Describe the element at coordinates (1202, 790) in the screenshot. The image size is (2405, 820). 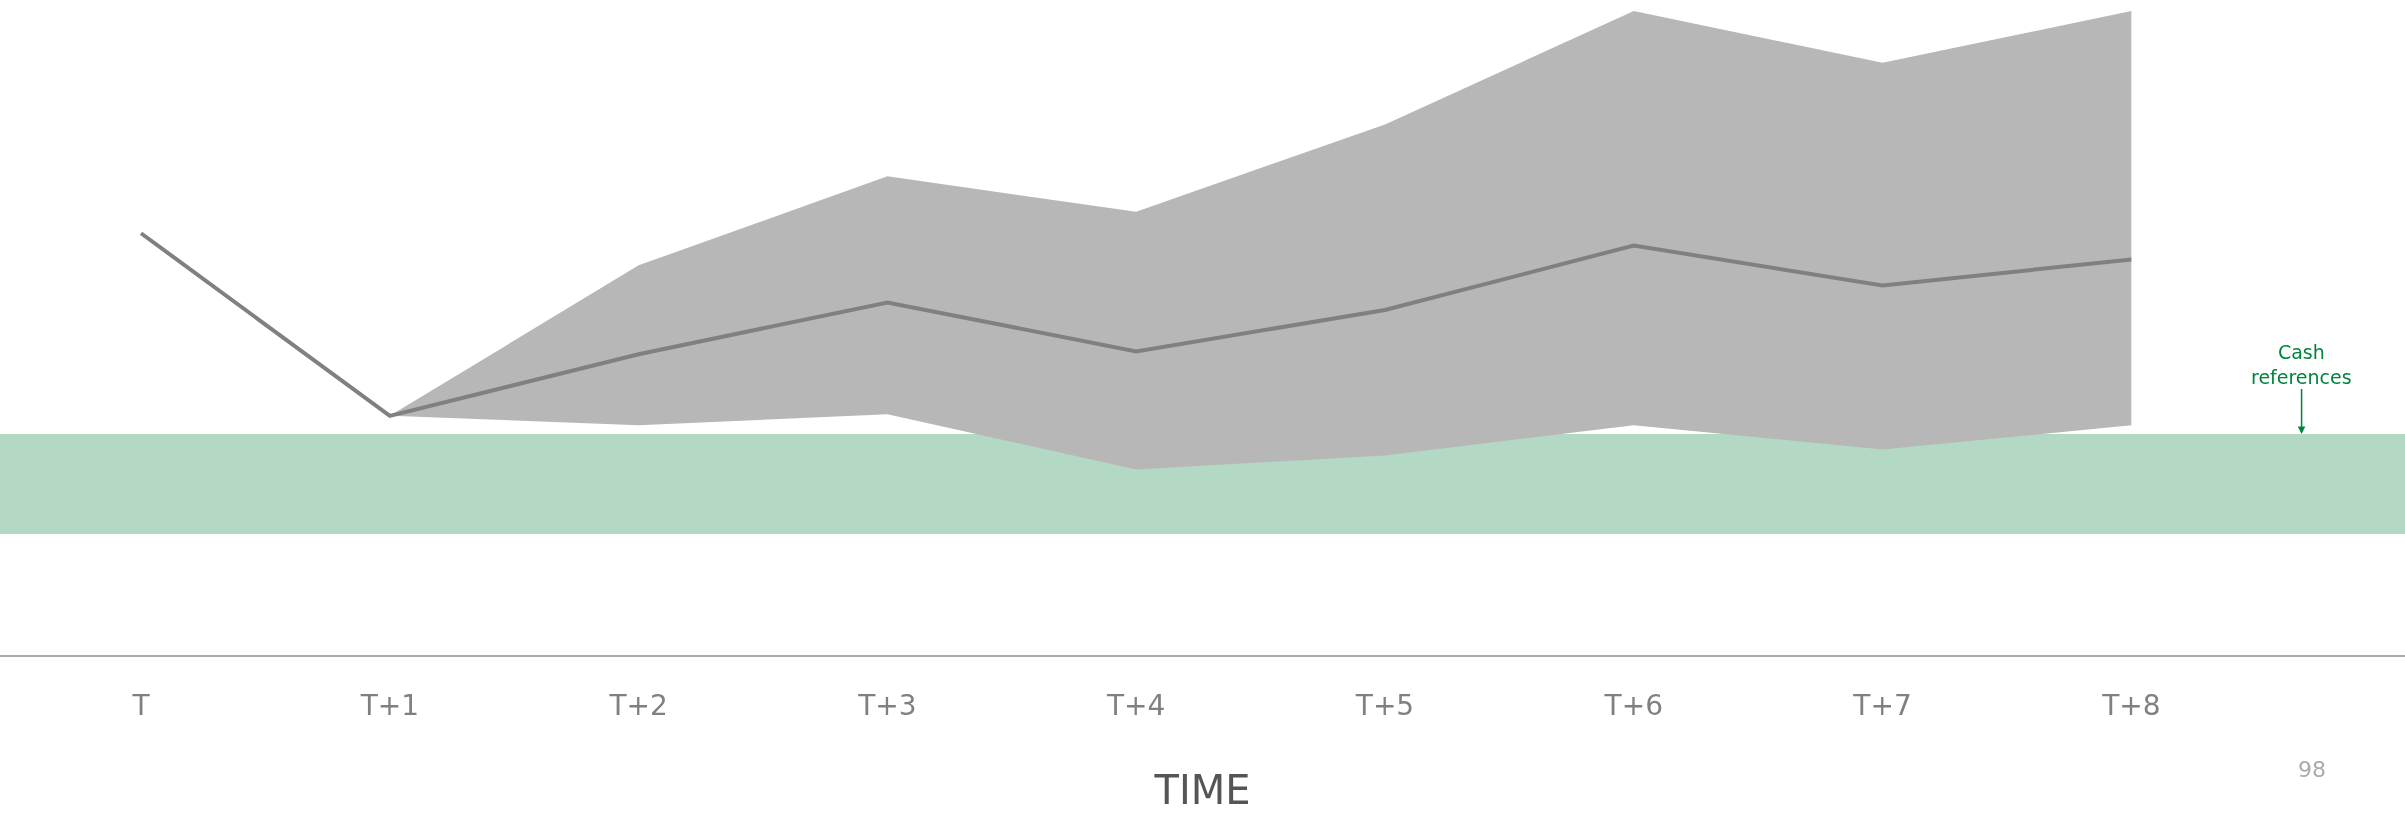
I see `x-axis-title: TIME` at that location.